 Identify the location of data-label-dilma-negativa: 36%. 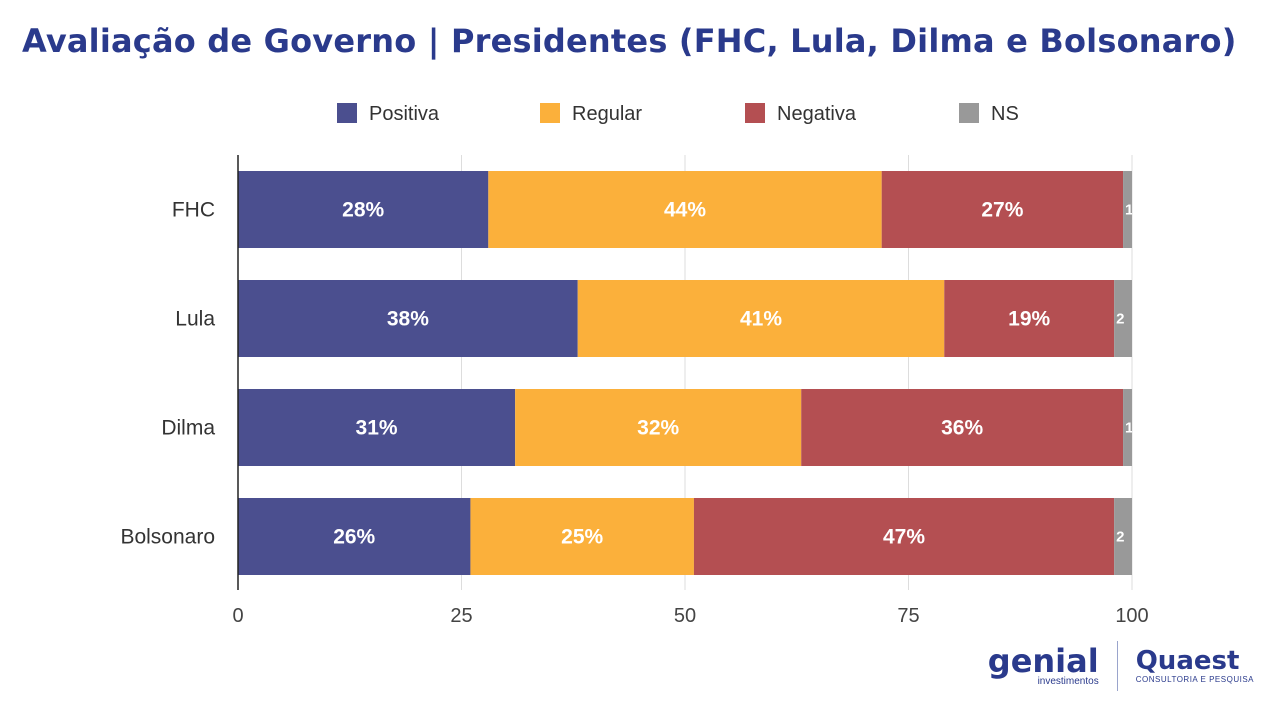
(962, 428).